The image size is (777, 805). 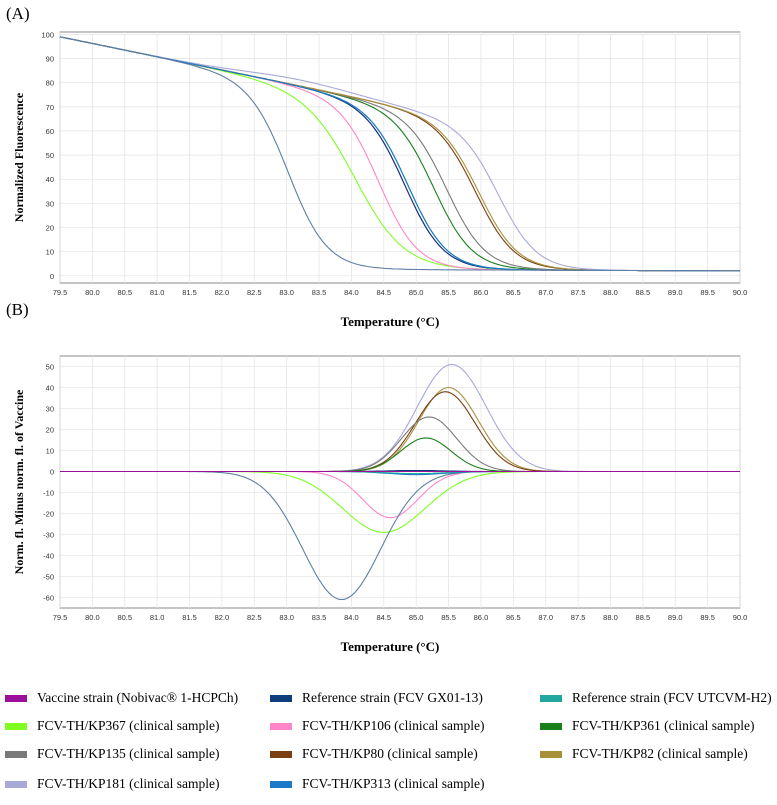 I want to click on y-tick-label: -10, so click(x=48, y=493).